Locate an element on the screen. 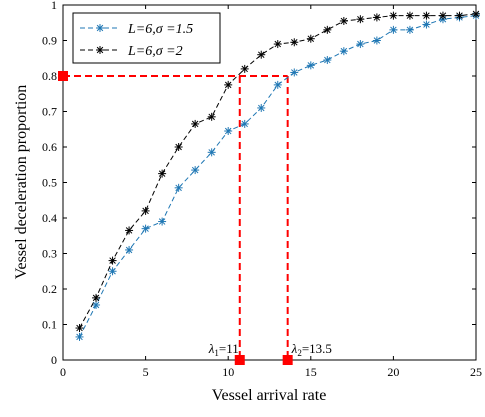 Image resolution: width=485 pixels, height=417 pixels. x-axis-title: Vessel arrival rate is located at coordinates (269, 395).